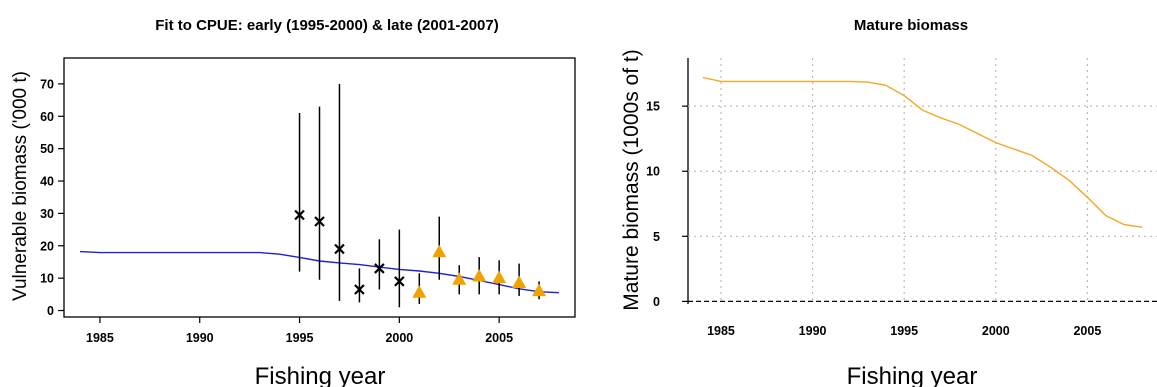  I want to click on y-tick-label: 5, so click(656, 237).